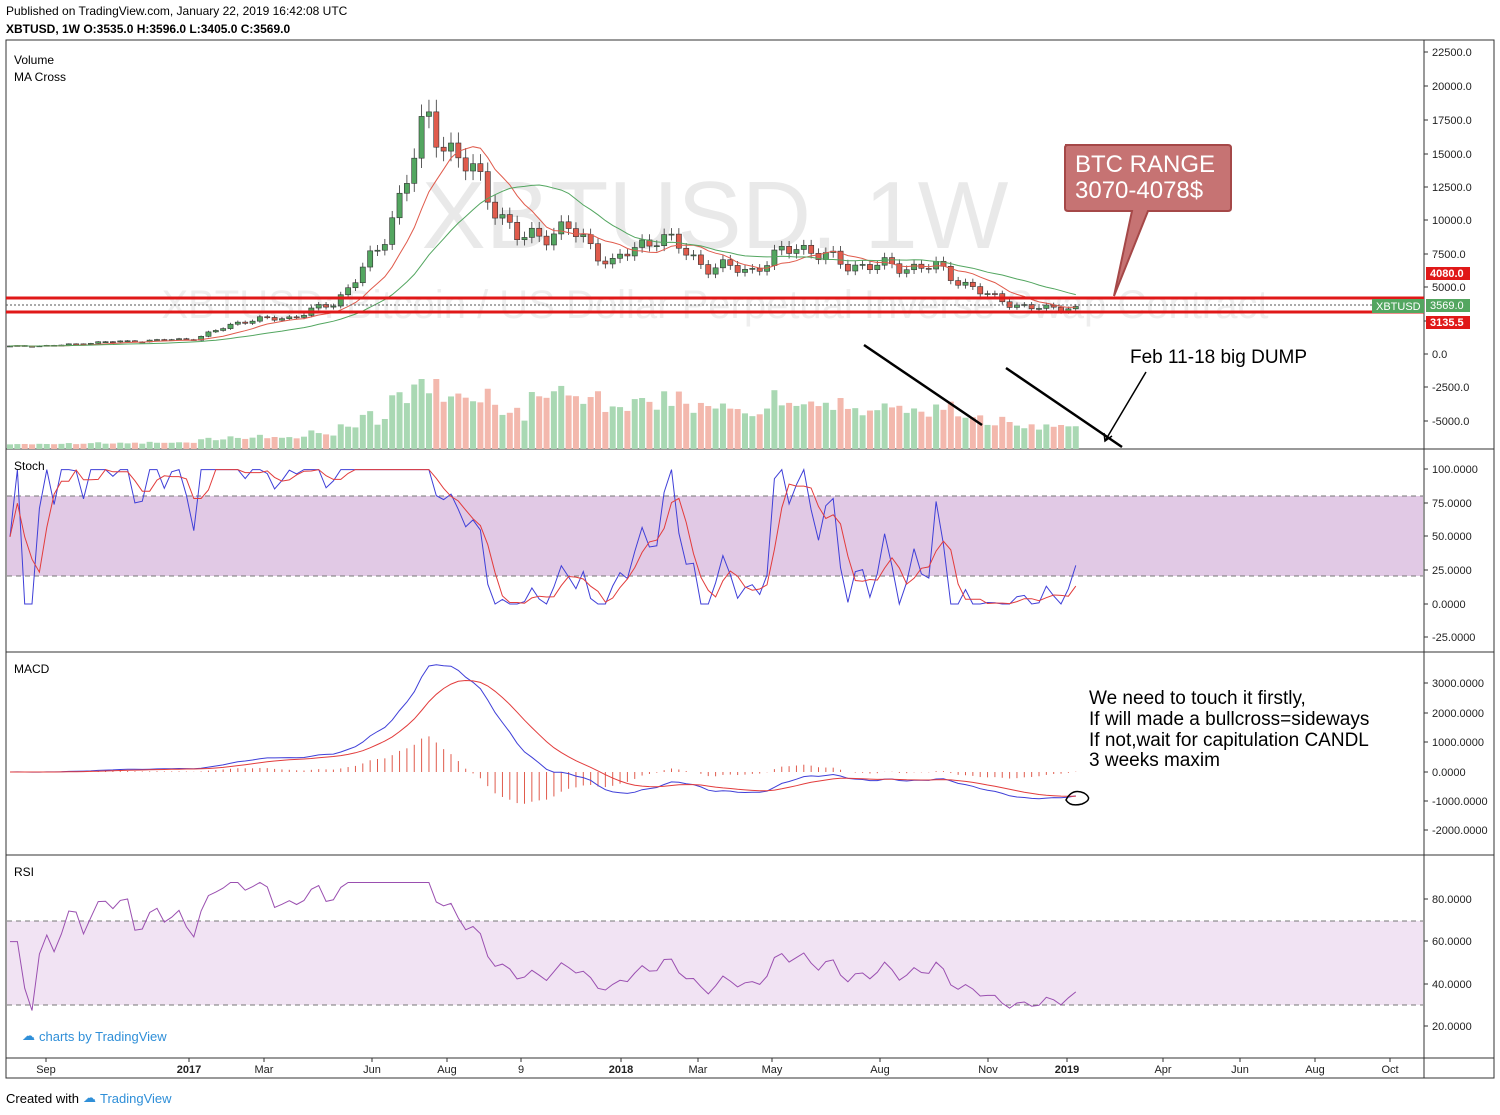 The width and height of the screenshot is (1500, 1115). What do you see at coordinates (543, 946) in the screenshot?
I see `rsi-line` at bounding box center [543, 946].